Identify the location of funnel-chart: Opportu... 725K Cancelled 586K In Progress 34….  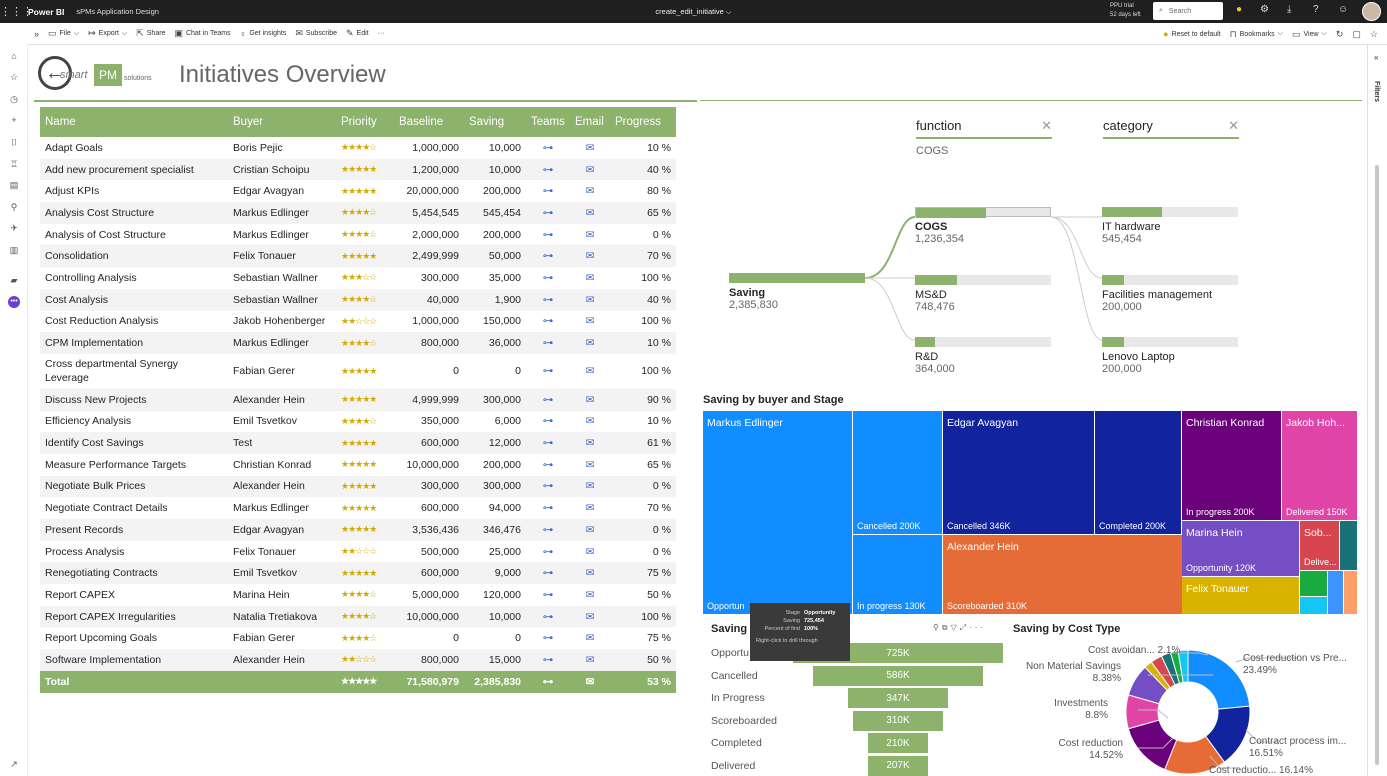
(853, 709).